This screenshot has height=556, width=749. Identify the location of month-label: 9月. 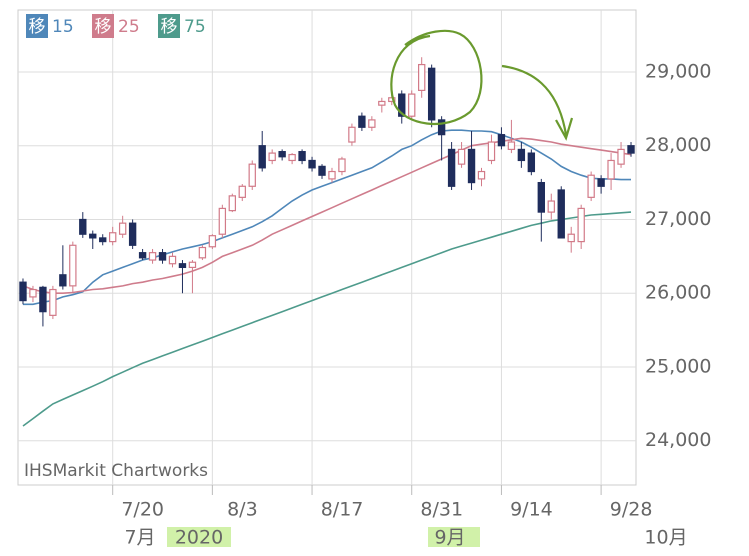
(449, 538).